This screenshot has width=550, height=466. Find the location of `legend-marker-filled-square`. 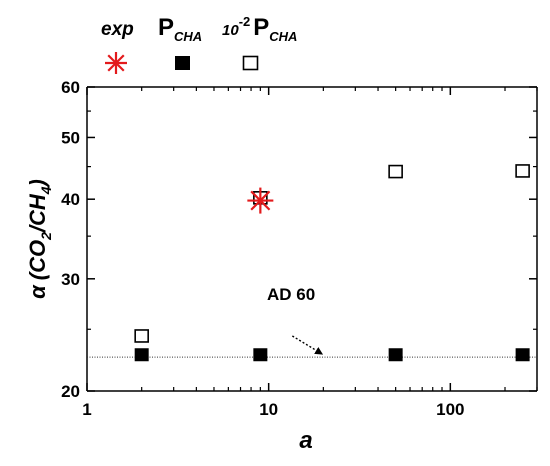

legend-marker-filled-square is located at coordinates (182, 63).